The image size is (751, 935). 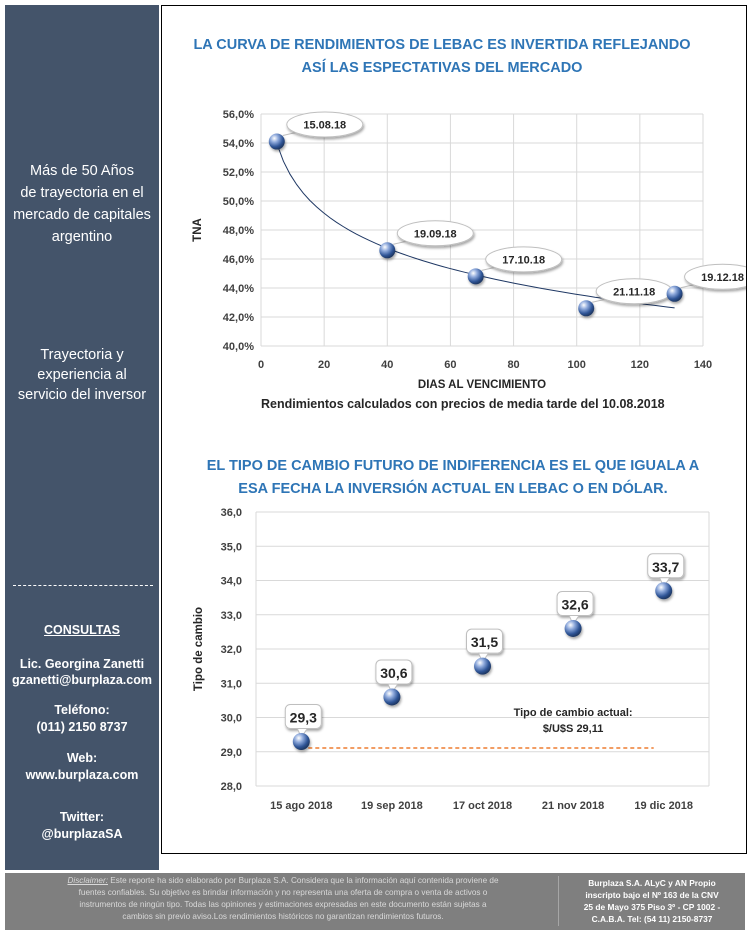 I want to click on tagline-line: experiencia al, so click(x=82, y=375).